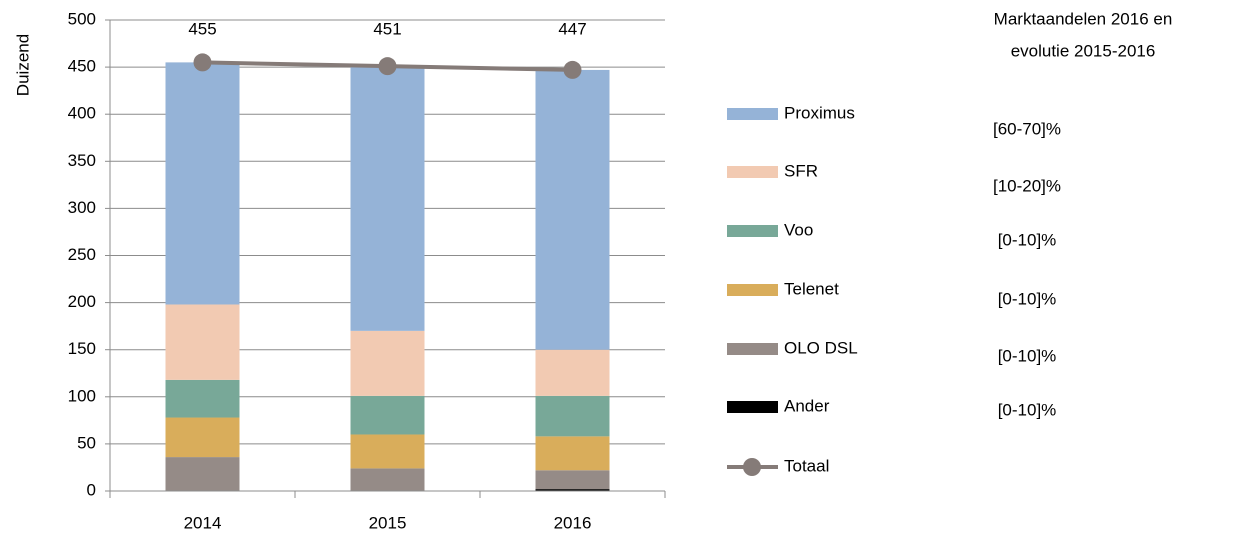  Describe the element at coordinates (82, 113) in the screenshot. I see `y-tick-label: 400` at that location.